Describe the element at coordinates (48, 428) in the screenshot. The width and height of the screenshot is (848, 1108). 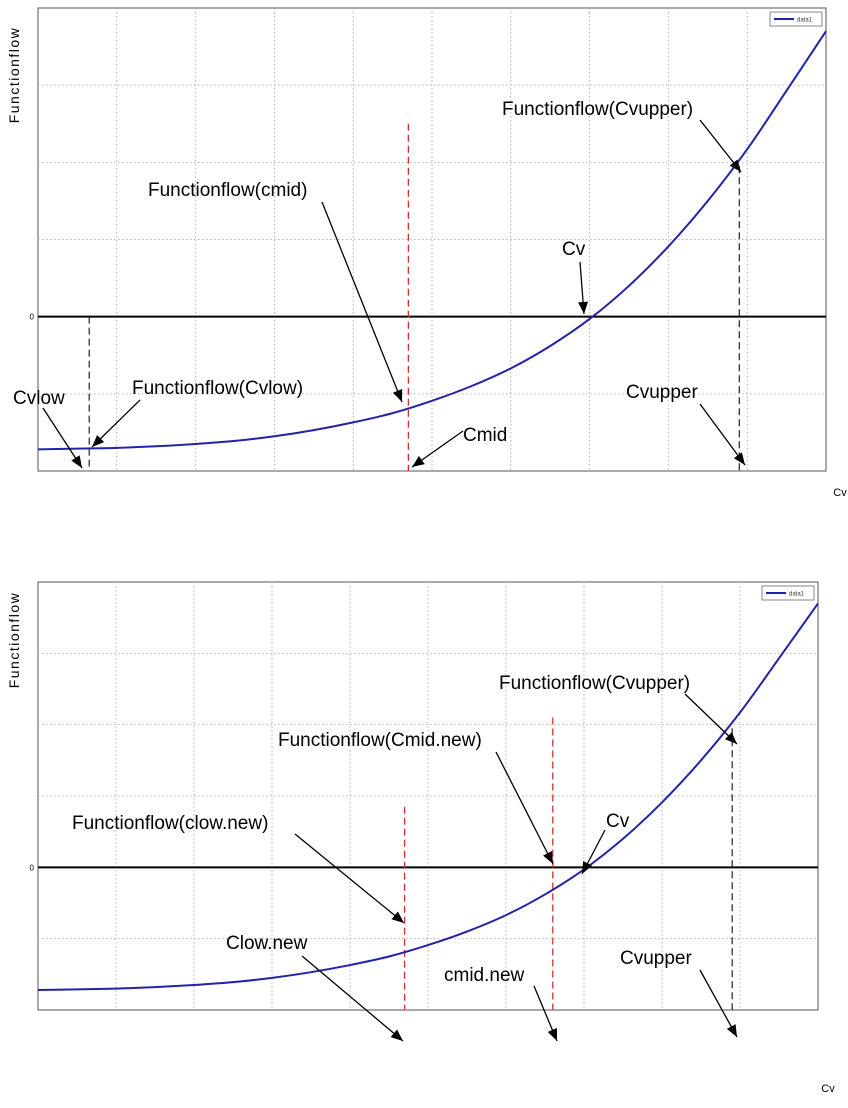
I see `annotation-a4: Cvlow` at that location.